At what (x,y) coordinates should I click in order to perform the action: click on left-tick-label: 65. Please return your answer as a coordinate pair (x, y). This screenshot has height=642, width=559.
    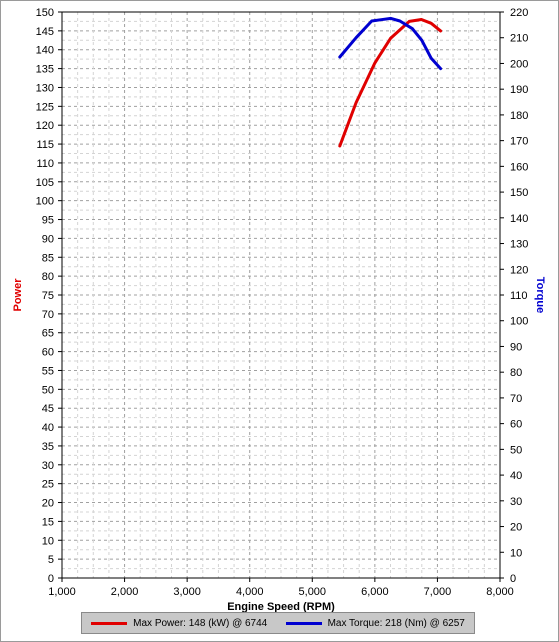
    Looking at the image, I should click on (48, 334).